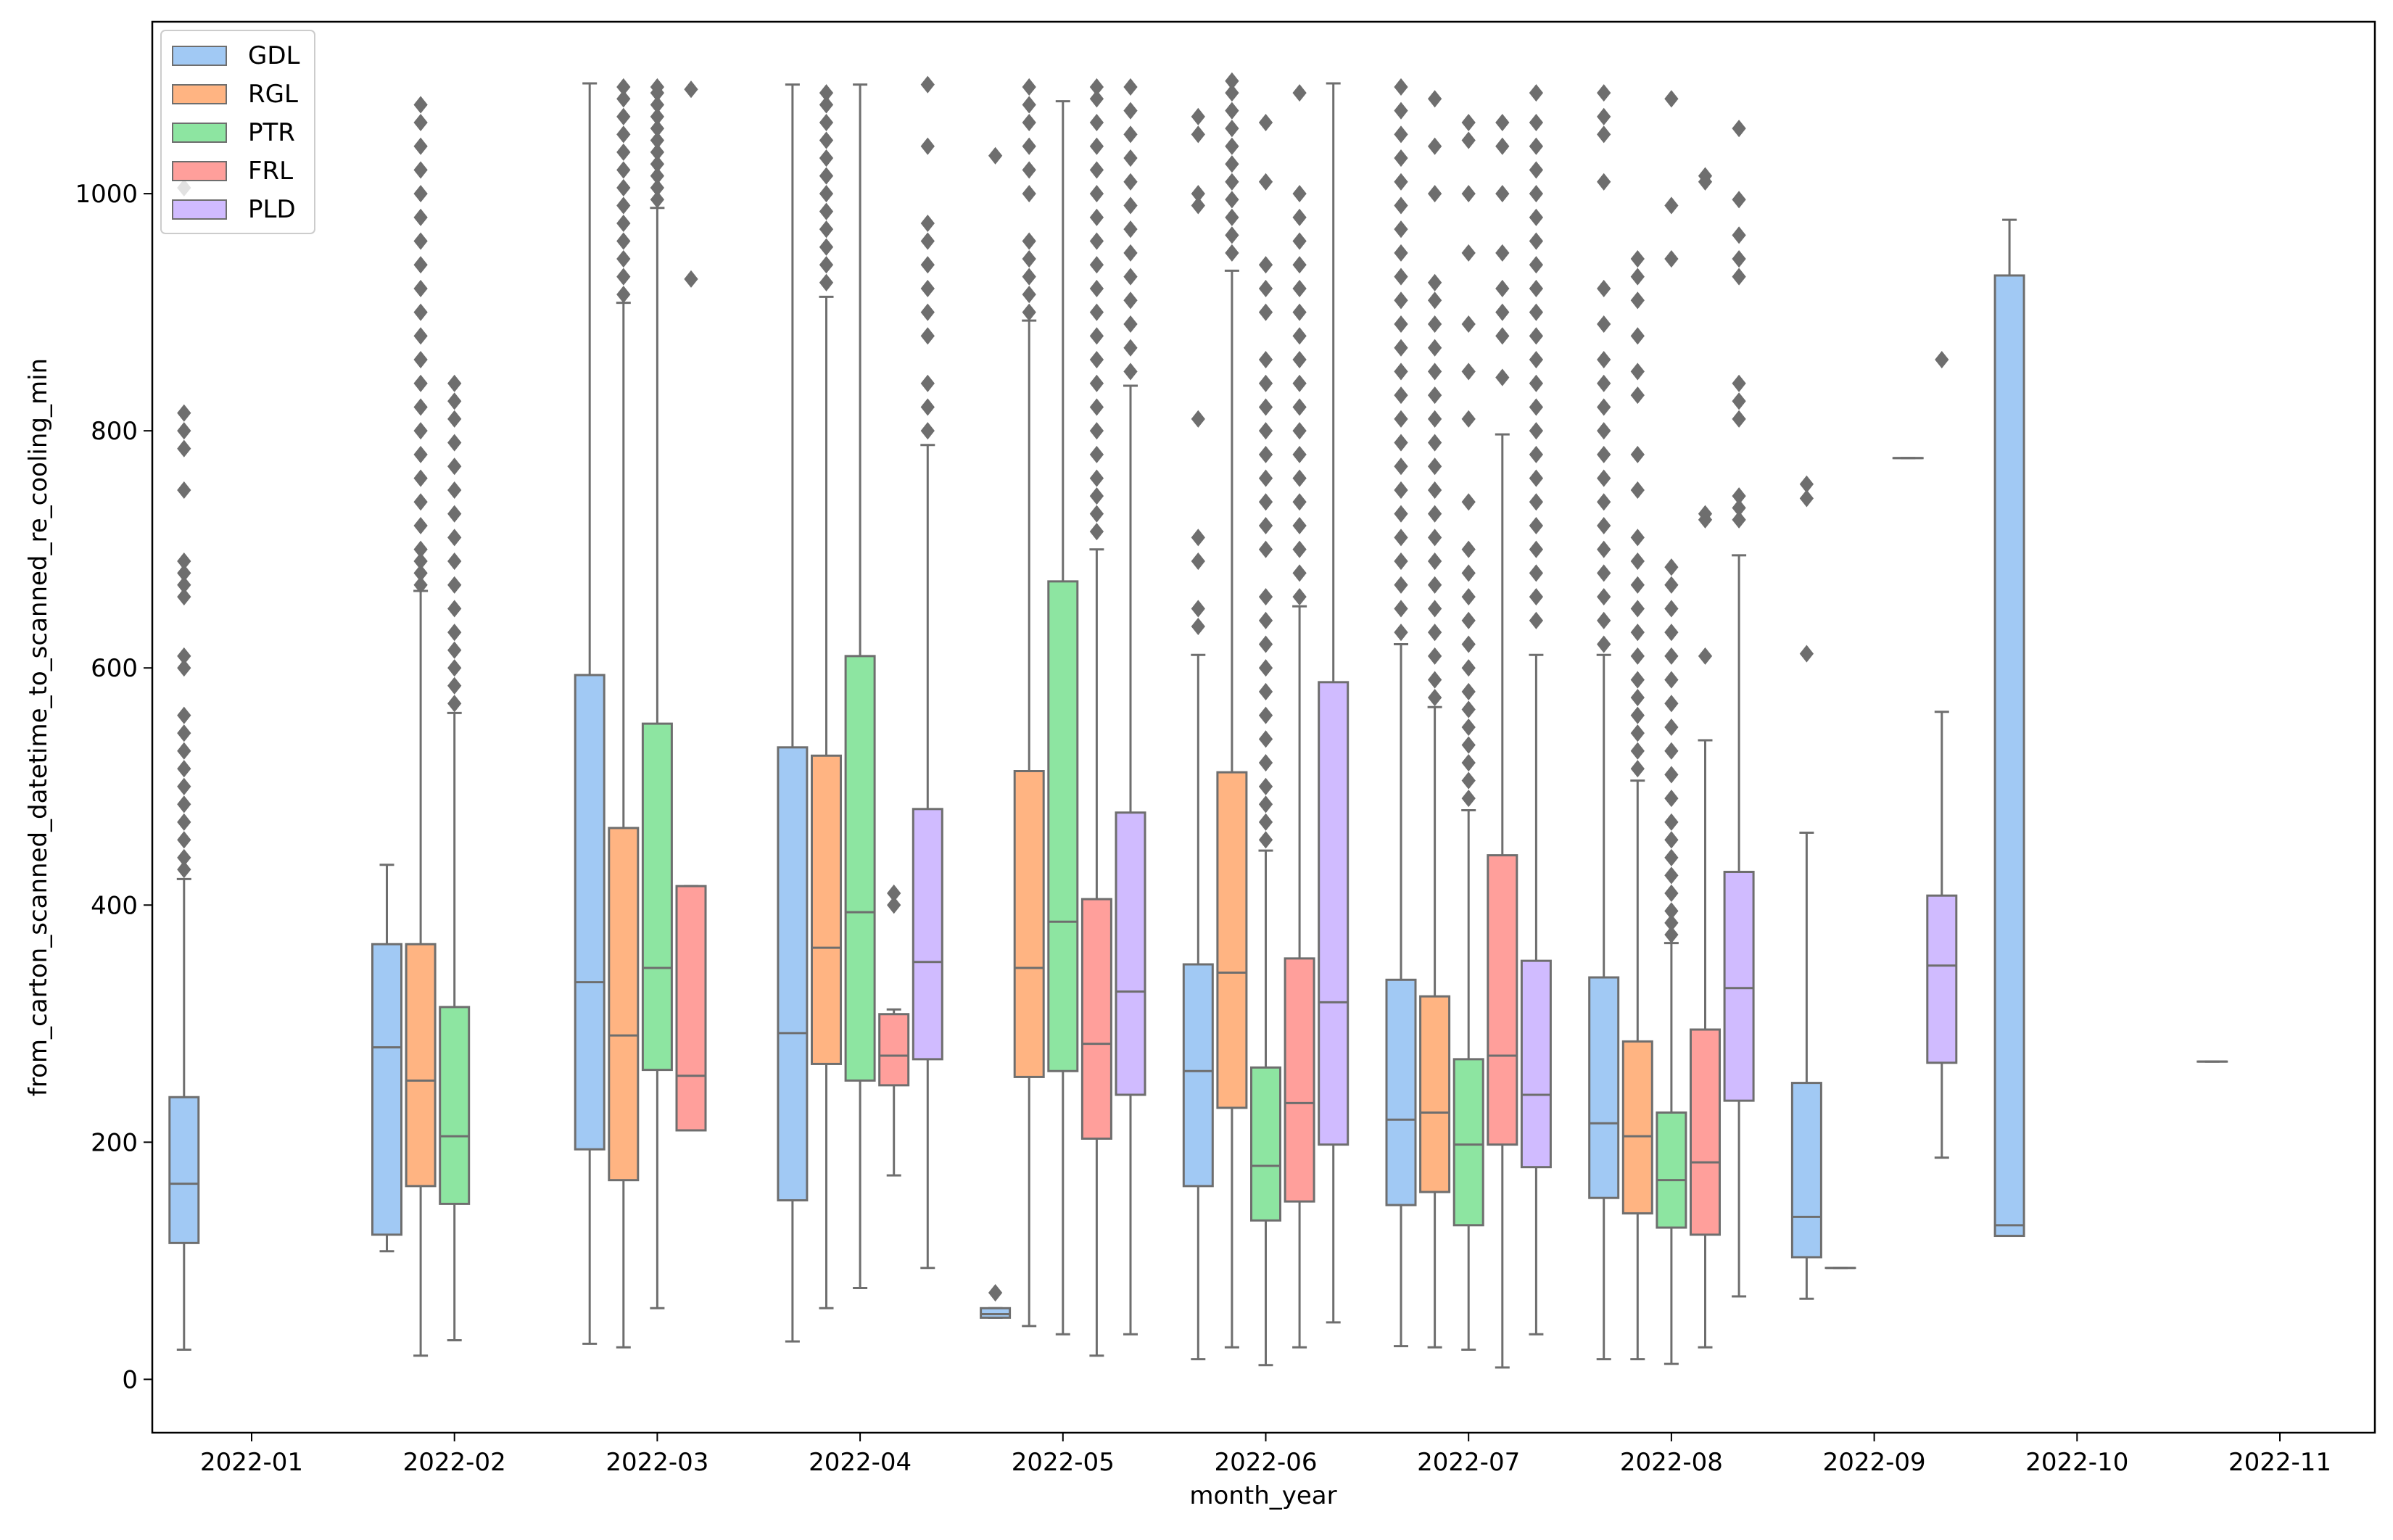 Image resolution: width=2393 pixels, height=1540 pixels. What do you see at coordinates (1468, 732) in the screenshot?
I see `box-2022-07-PTR` at bounding box center [1468, 732].